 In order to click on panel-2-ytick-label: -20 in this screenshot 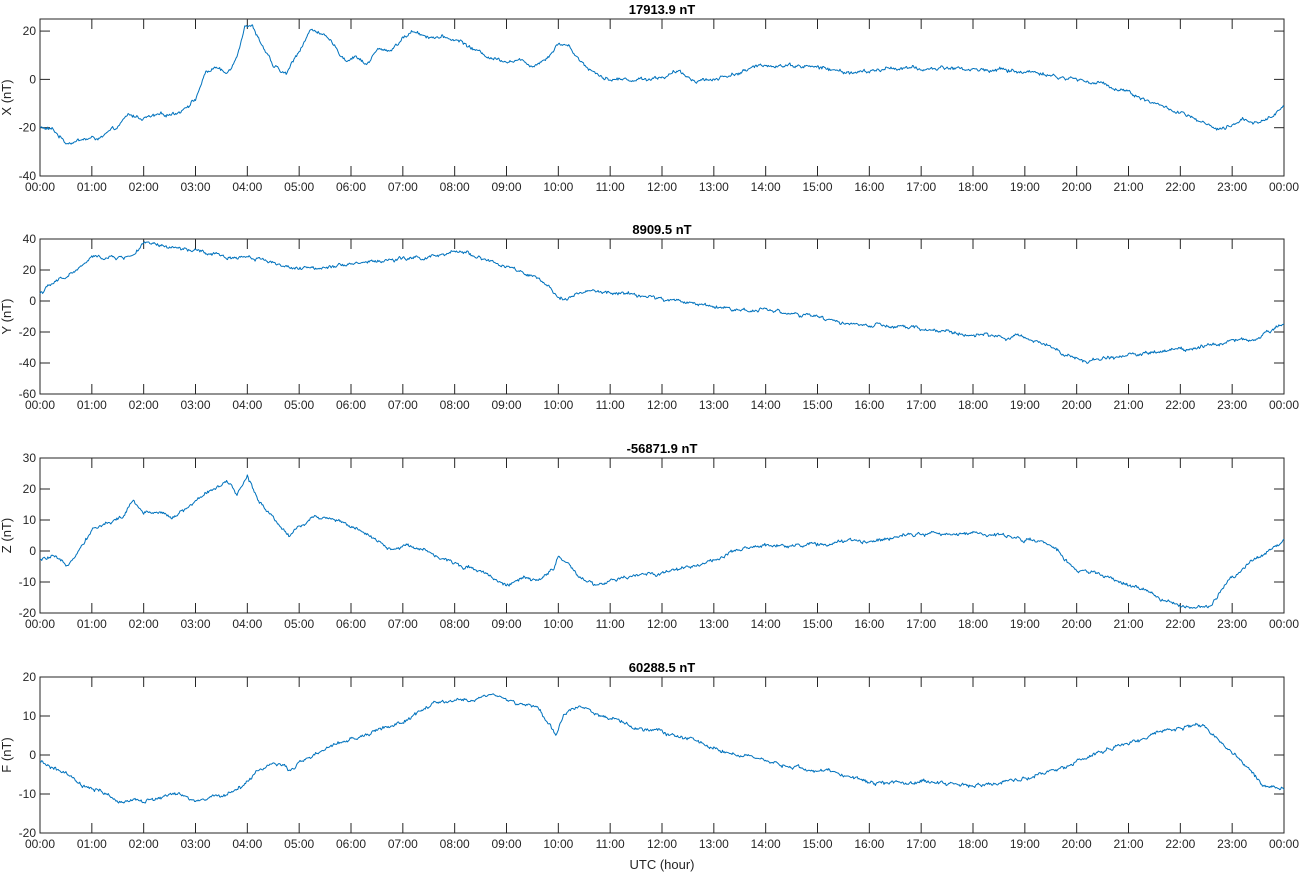, I will do `click(28, 332)`.